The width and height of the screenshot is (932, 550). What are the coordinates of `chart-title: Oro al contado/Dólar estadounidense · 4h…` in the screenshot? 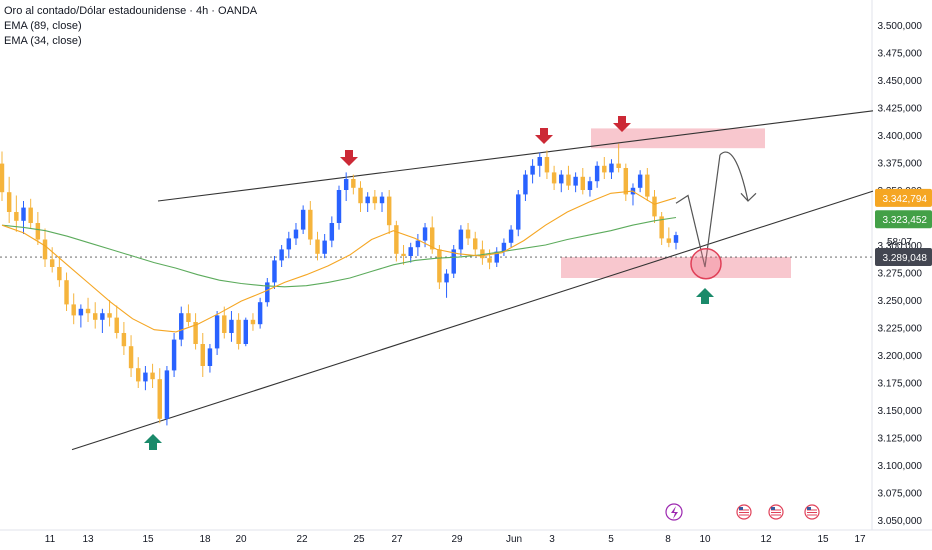 It's located at (131, 11).